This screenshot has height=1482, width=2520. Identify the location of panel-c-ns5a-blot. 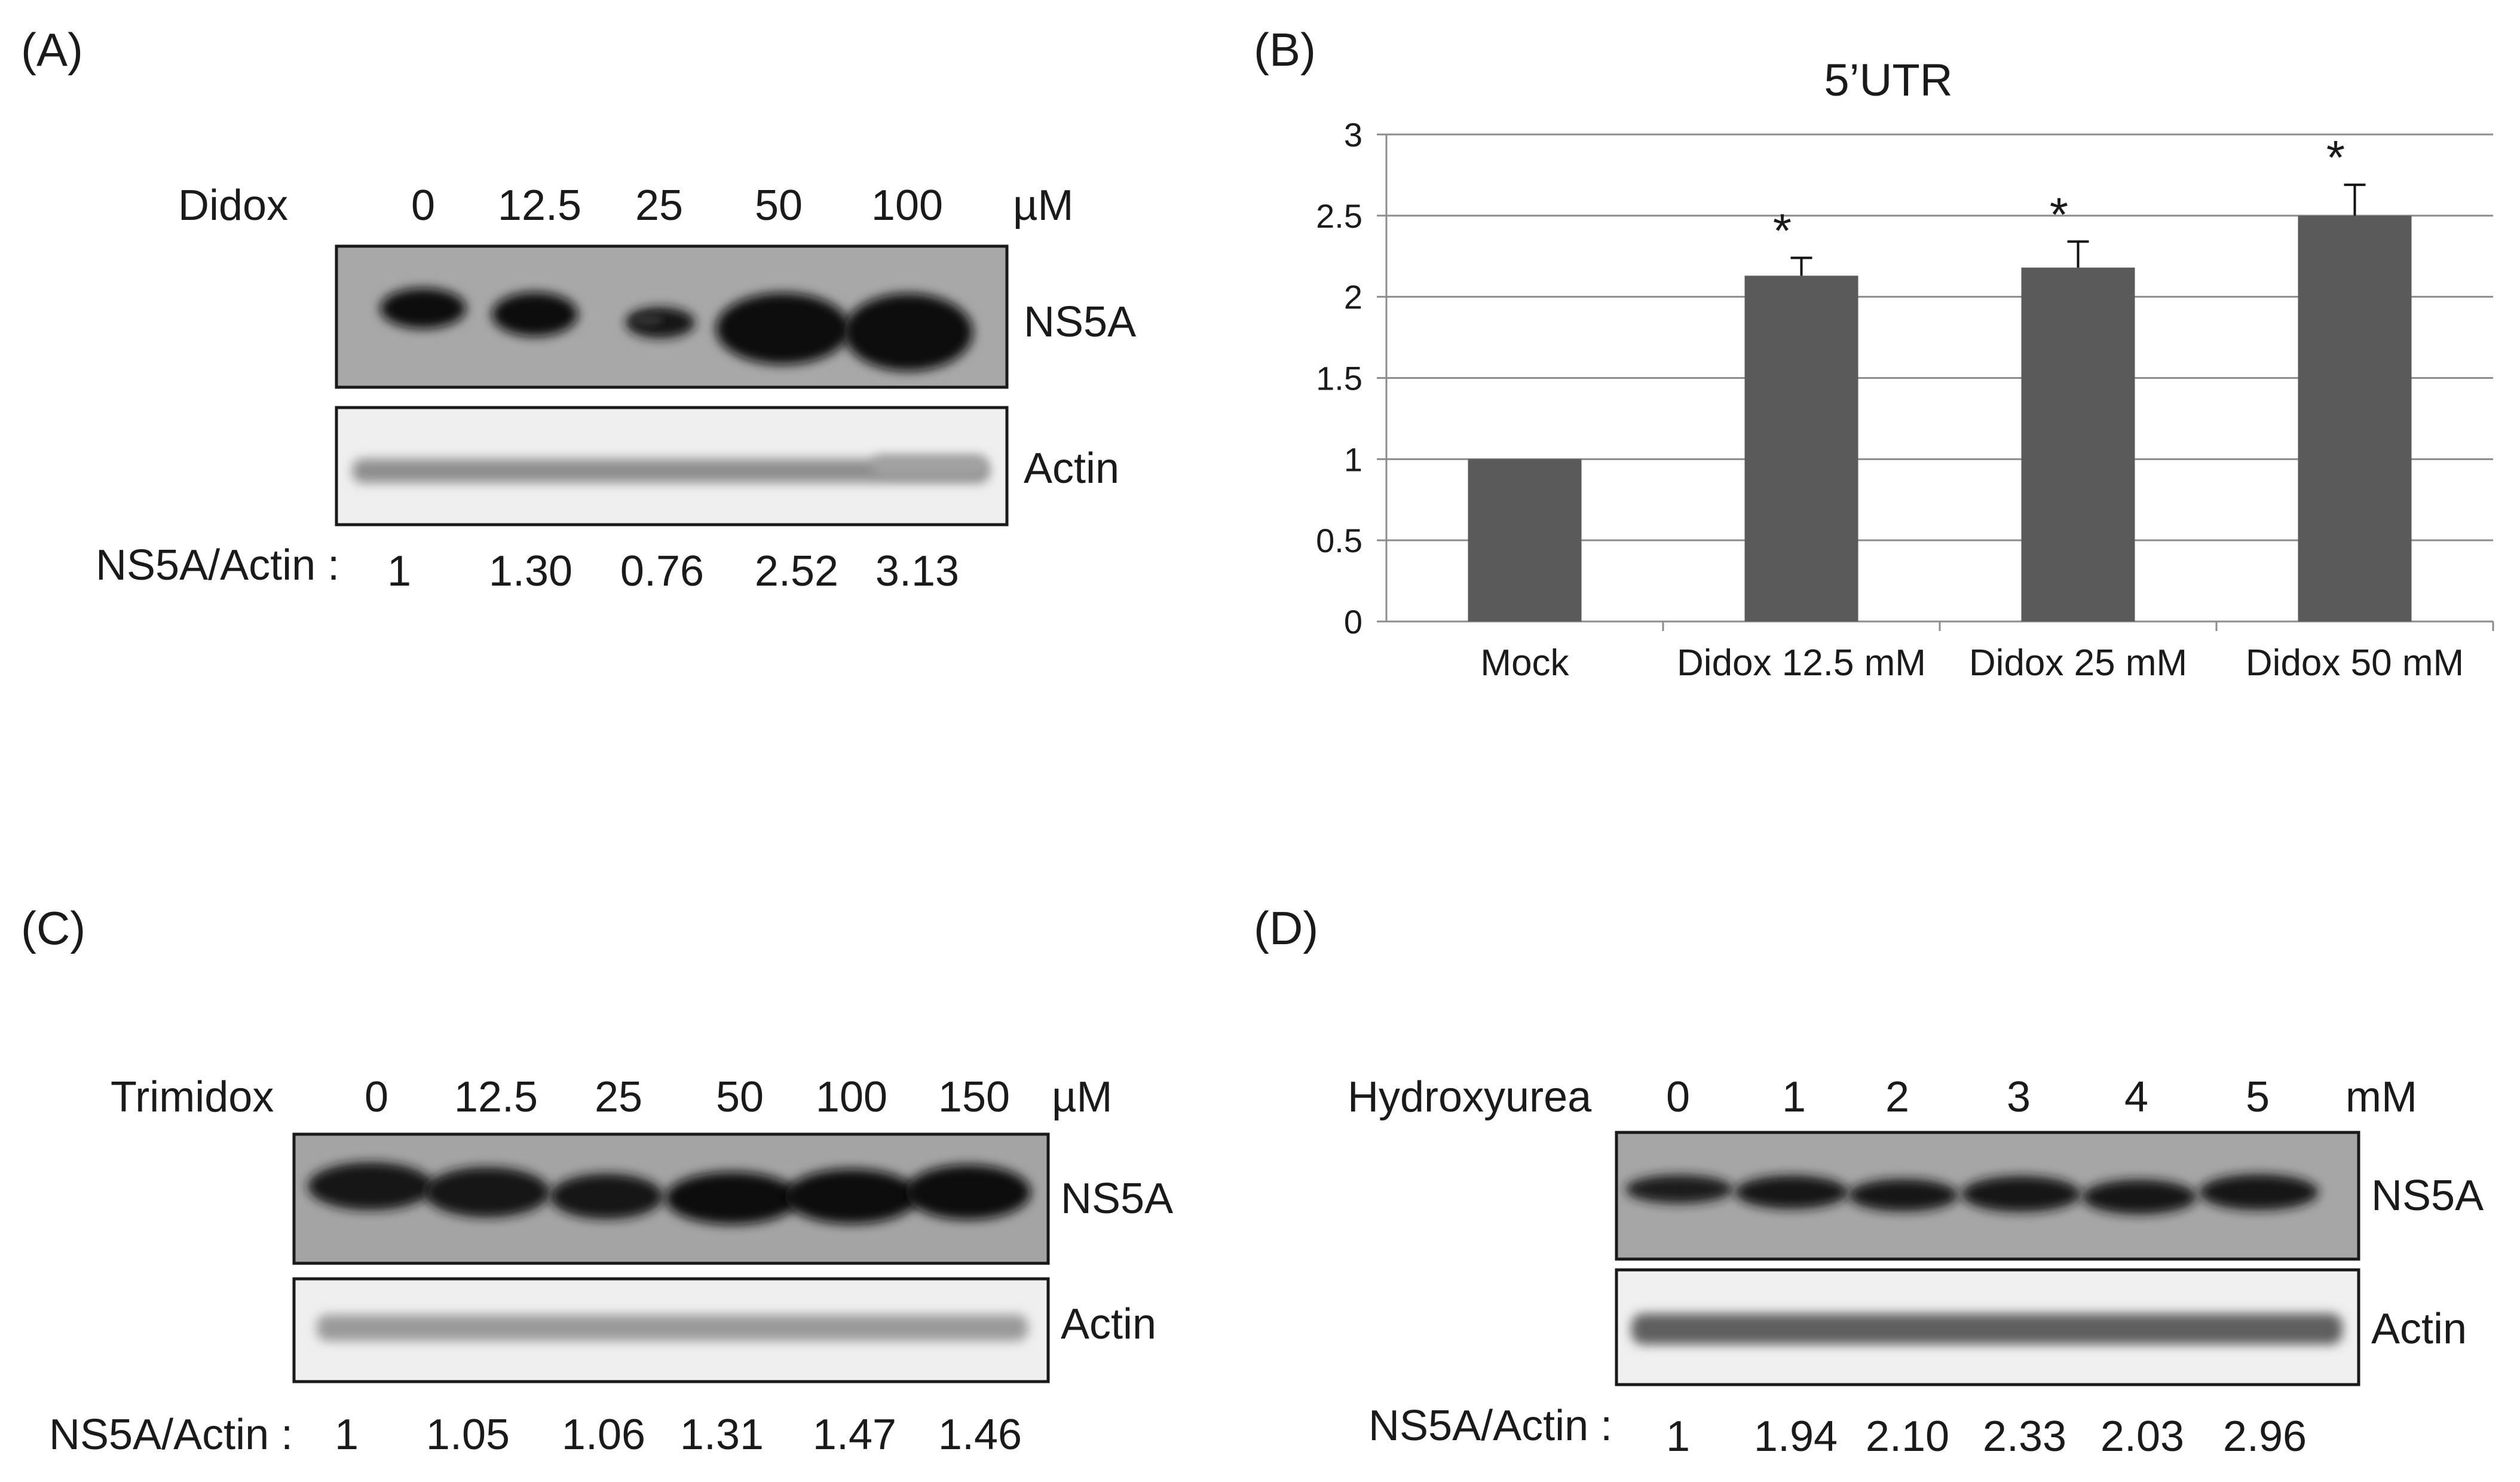
(671, 1198).